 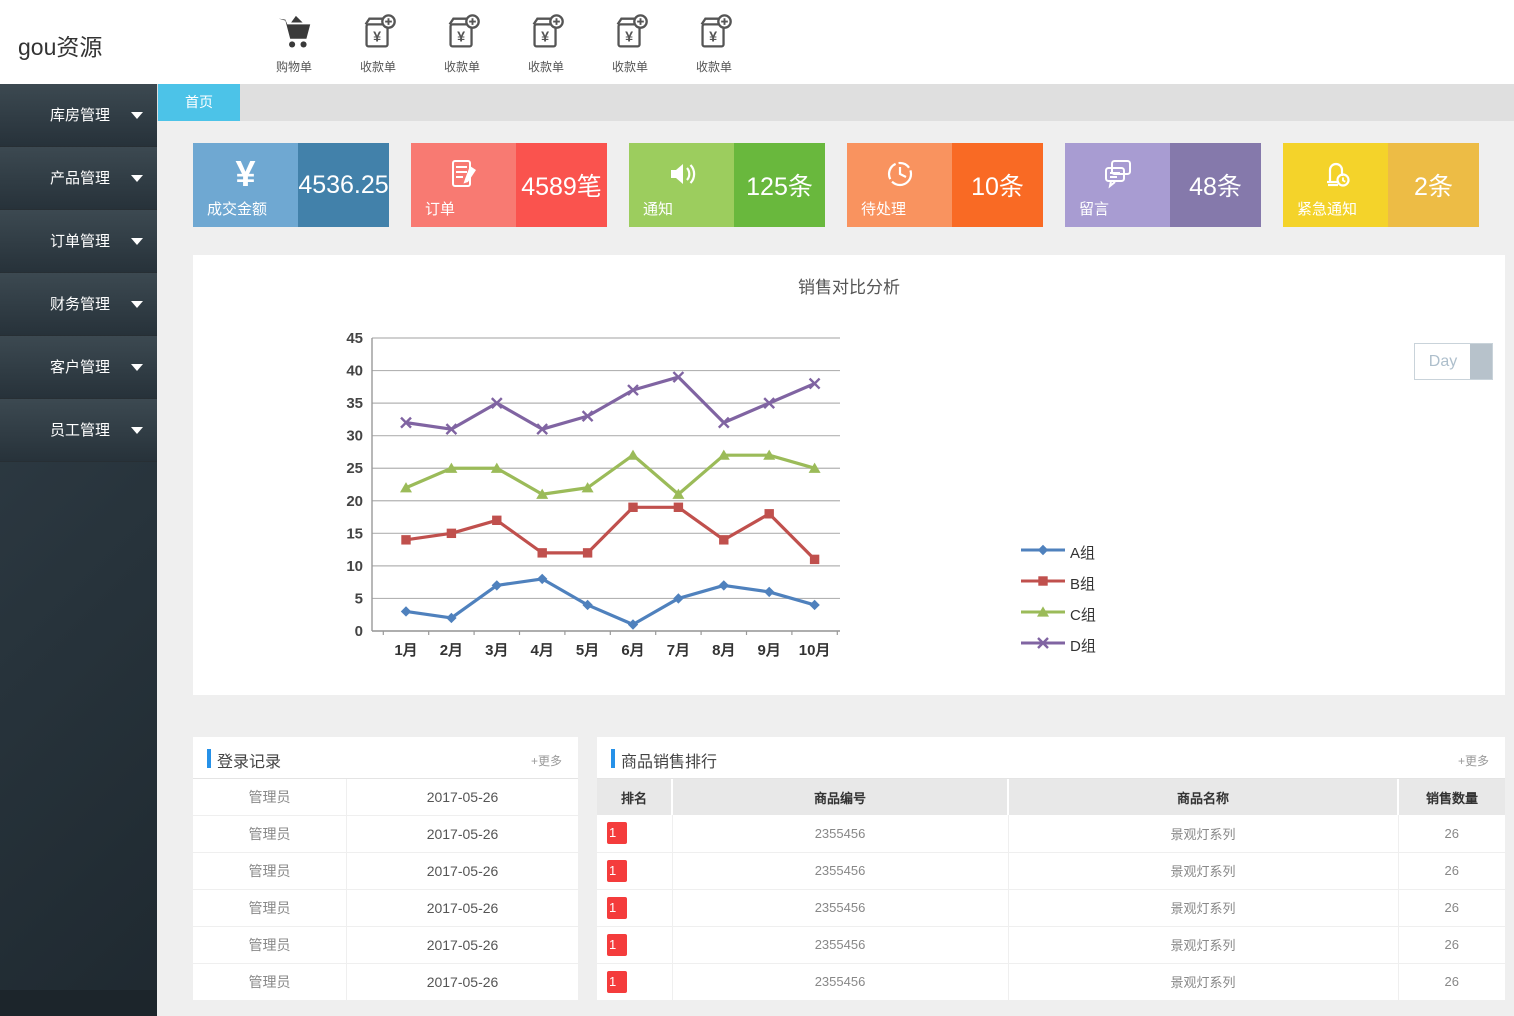 What do you see at coordinates (1451, 797) in the screenshot?
I see `column-header-qty: 销售数量` at bounding box center [1451, 797].